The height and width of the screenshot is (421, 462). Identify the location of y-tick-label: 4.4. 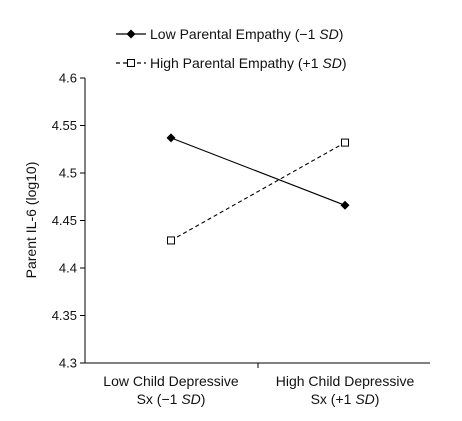
(68, 268).